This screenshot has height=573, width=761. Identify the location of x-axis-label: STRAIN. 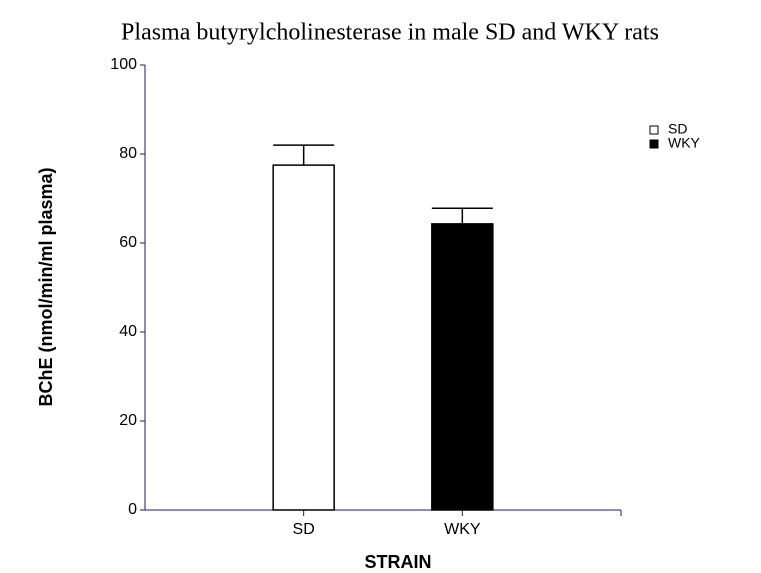
(398, 562).